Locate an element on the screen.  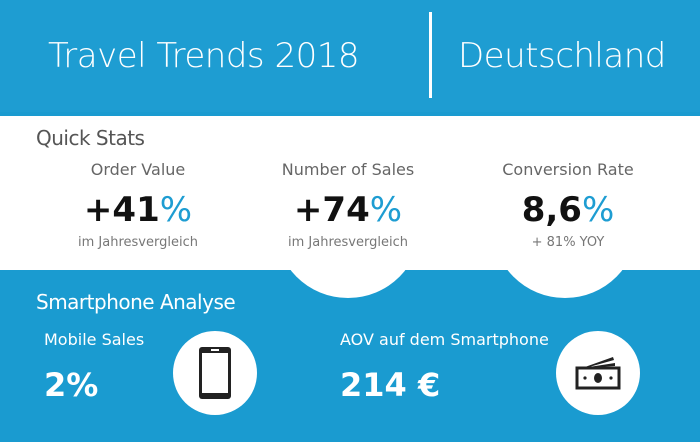
stat-value: 8,6% is located at coordinates (568, 210).